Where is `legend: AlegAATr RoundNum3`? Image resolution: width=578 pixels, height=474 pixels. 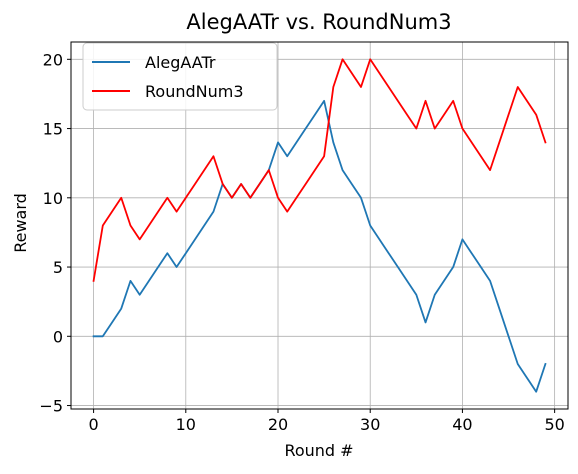 legend: AlegAATr RoundNum3 is located at coordinates (180, 76).